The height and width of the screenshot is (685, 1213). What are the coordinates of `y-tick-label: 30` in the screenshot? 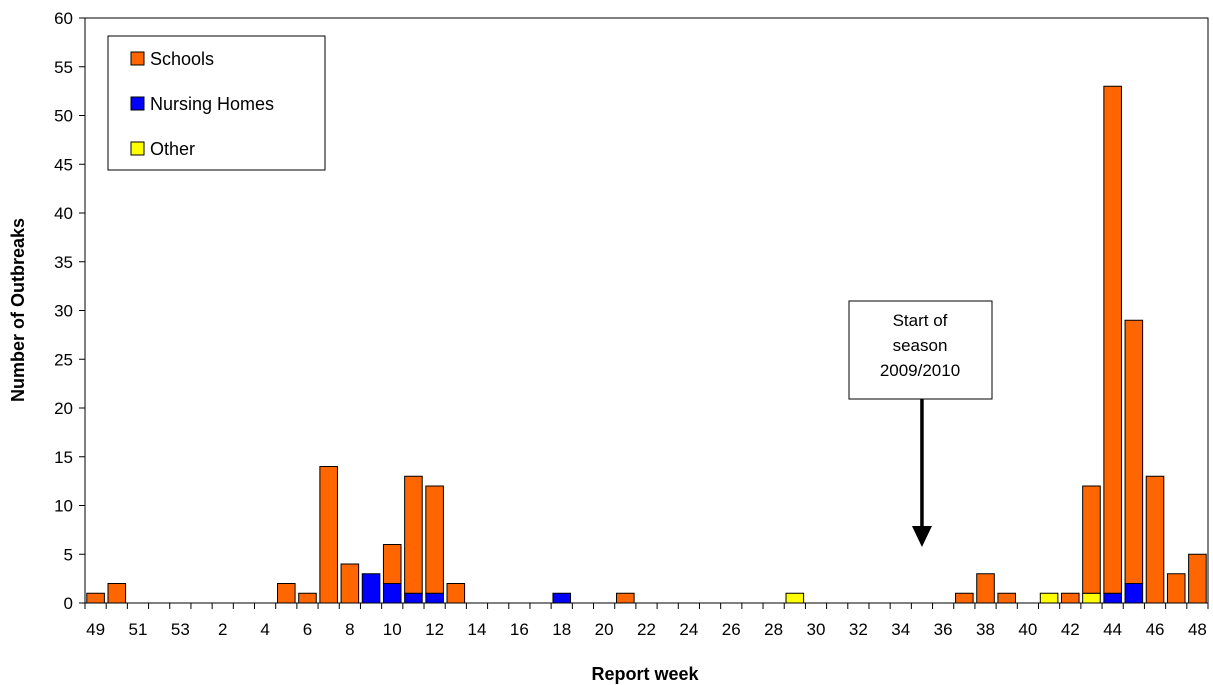 It's located at (63, 311).